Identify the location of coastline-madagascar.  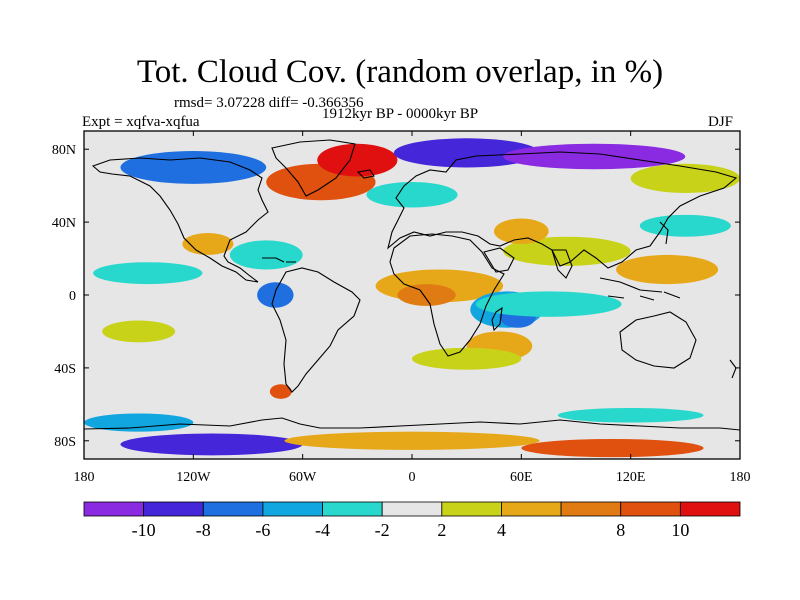
(497, 319).